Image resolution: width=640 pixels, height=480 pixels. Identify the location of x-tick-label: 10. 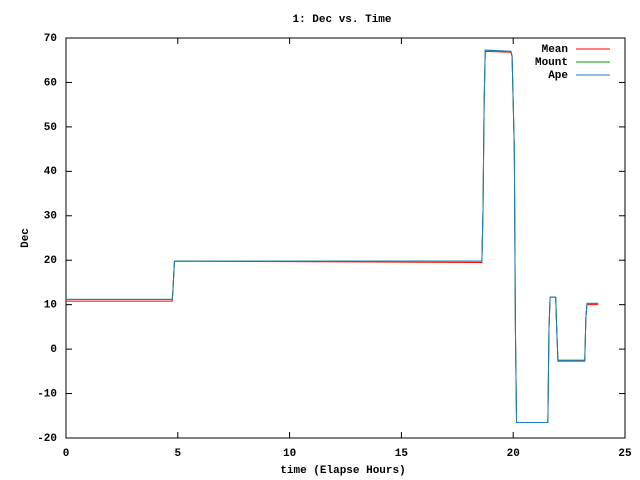
(289, 454).